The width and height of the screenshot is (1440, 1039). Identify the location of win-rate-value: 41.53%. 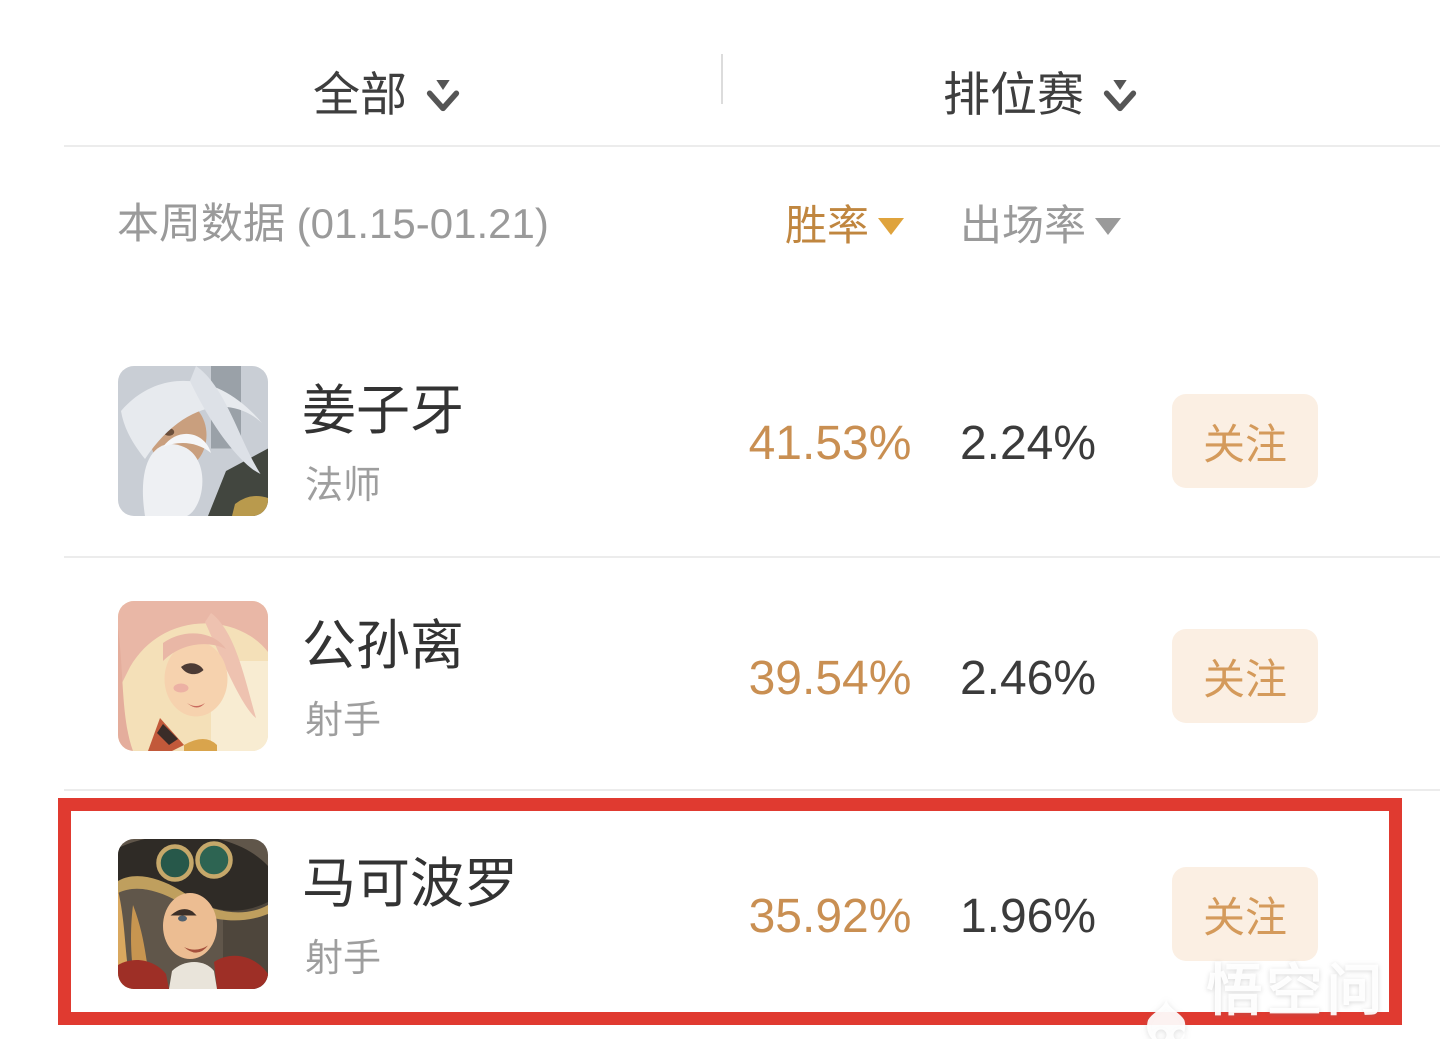
(830, 443).